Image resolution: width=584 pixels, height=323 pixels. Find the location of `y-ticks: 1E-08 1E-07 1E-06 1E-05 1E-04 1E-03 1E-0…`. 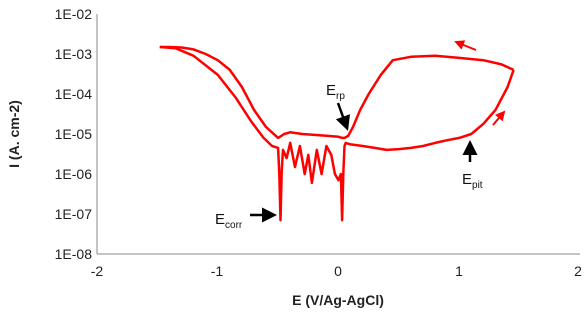

y-ticks: 1E-08 1E-07 1E-06 1E-05 1E-04 1E-03 1E-0… is located at coordinates (74, 134).